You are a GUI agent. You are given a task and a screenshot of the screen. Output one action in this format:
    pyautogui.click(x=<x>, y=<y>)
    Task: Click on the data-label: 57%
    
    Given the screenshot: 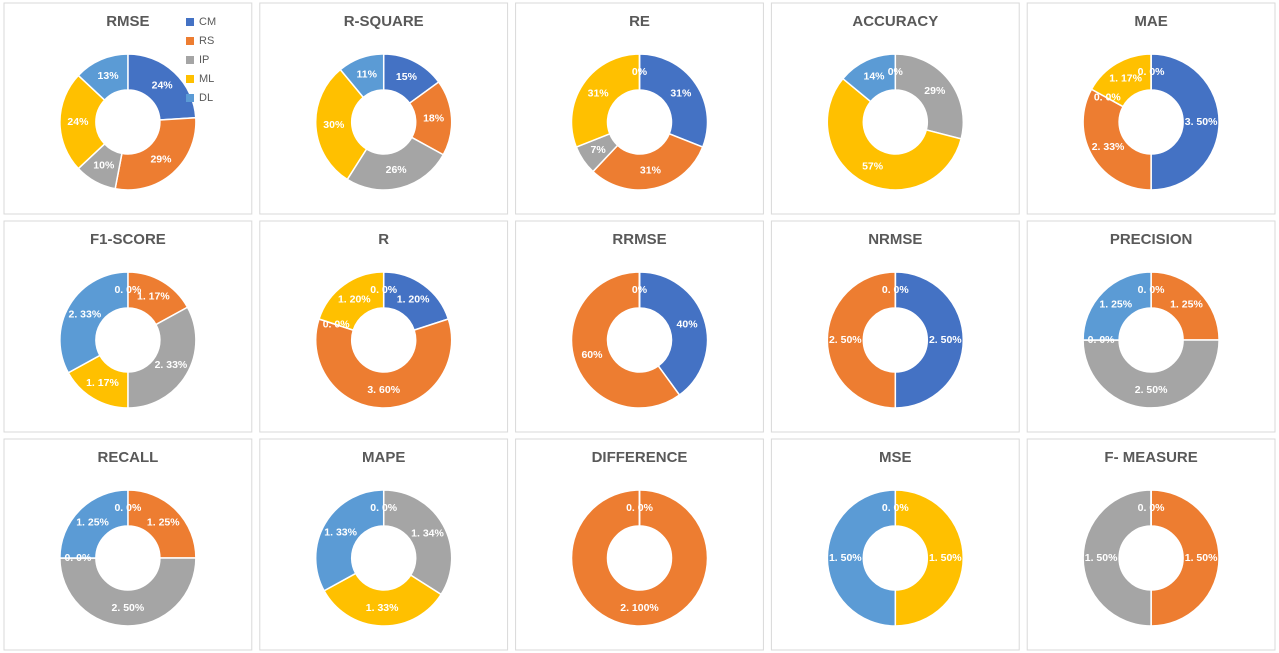 What is the action you would take?
    pyautogui.click(x=873, y=166)
    